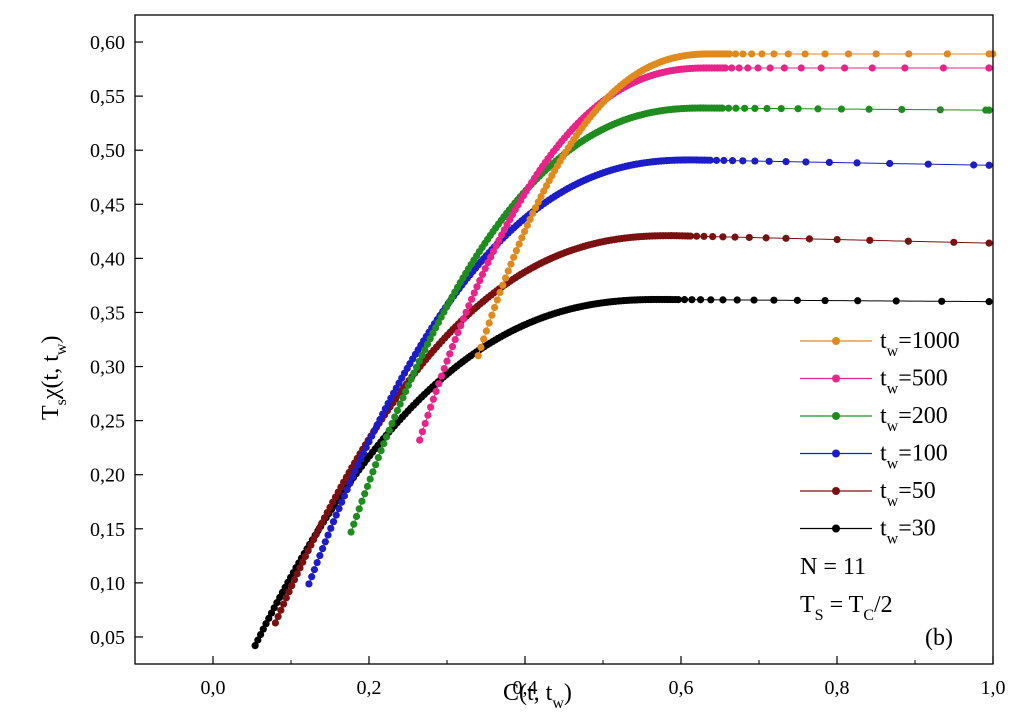 This screenshot has width=1036, height=726. Describe the element at coordinates (846, 608) in the screenshot. I see `ts-annotation: TS = TC/2` at that location.